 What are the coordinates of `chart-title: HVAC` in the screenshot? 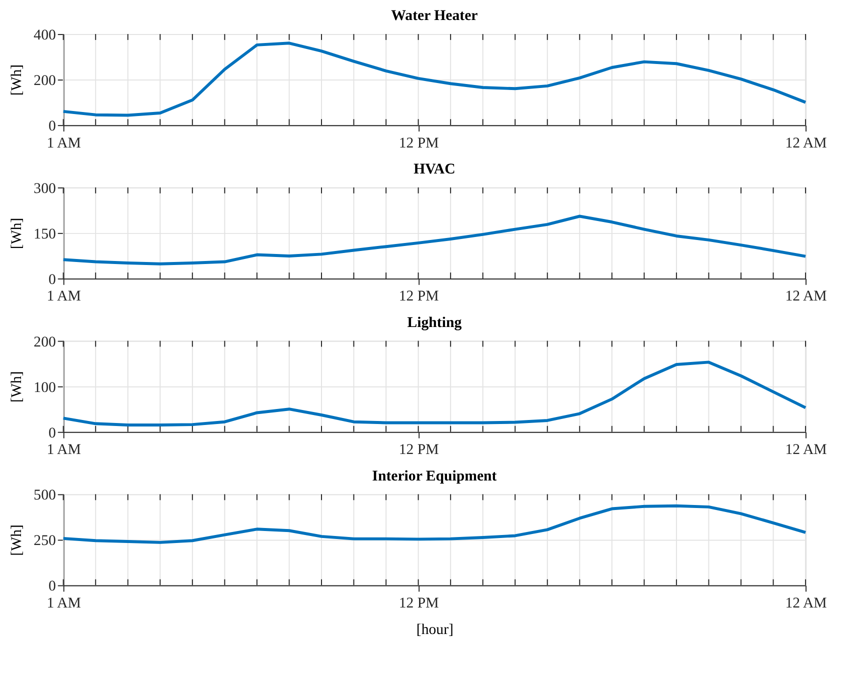 It's located at (435, 170).